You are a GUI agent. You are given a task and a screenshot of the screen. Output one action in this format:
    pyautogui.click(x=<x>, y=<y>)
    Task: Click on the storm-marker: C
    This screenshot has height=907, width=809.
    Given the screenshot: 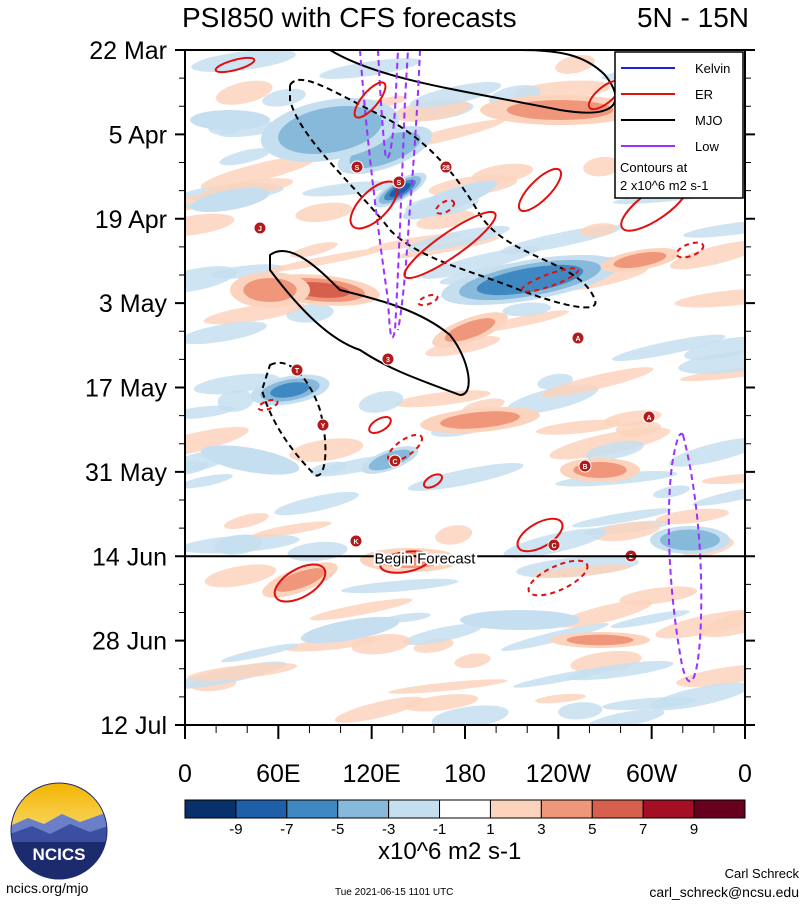 What is the action you would take?
    pyautogui.click(x=554, y=545)
    